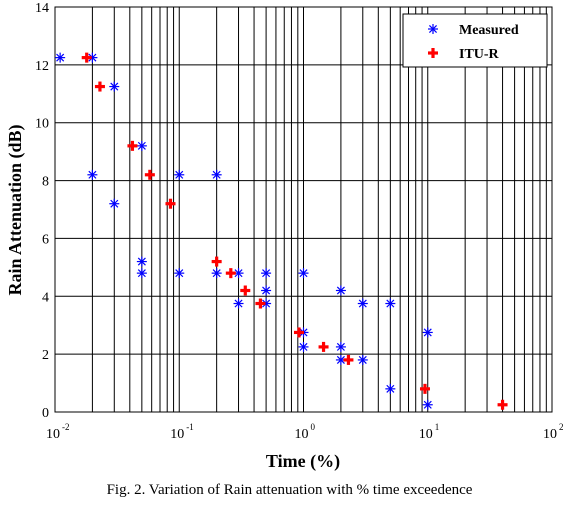 The image size is (579, 512). What do you see at coordinates (45, 413) in the screenshot?
I see `y-tick-label: 0` at bounding box center [45, 413].